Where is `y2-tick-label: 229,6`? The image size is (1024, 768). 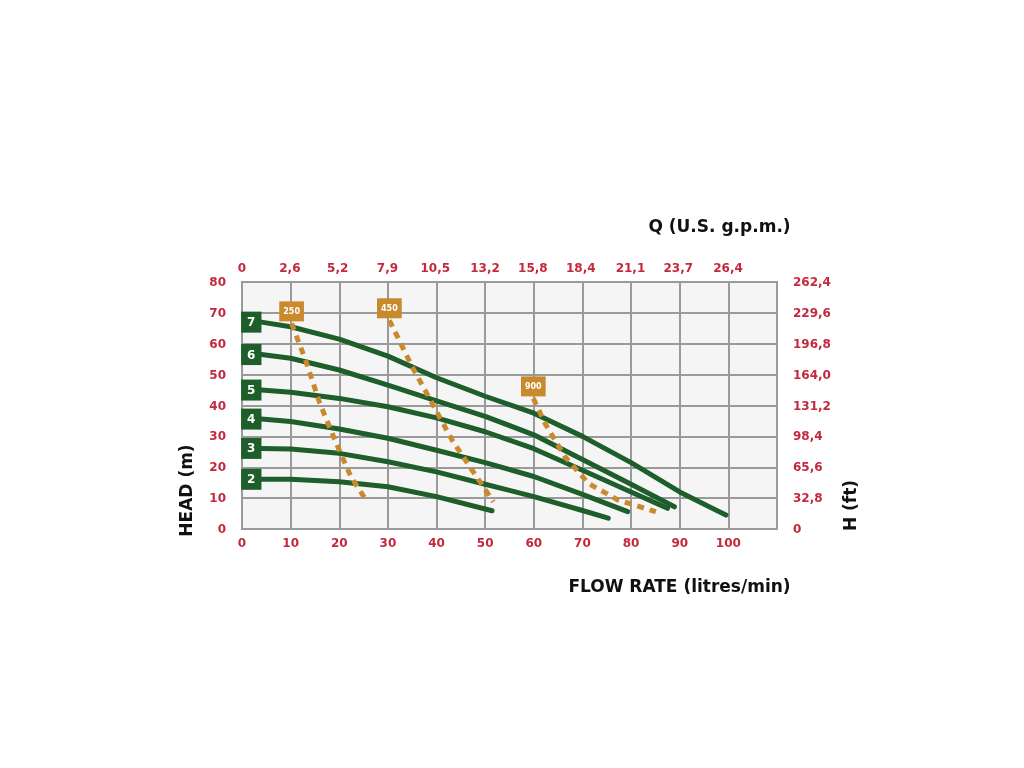 y2-tick-label: 229,6 is located at coordinates (812, 312).